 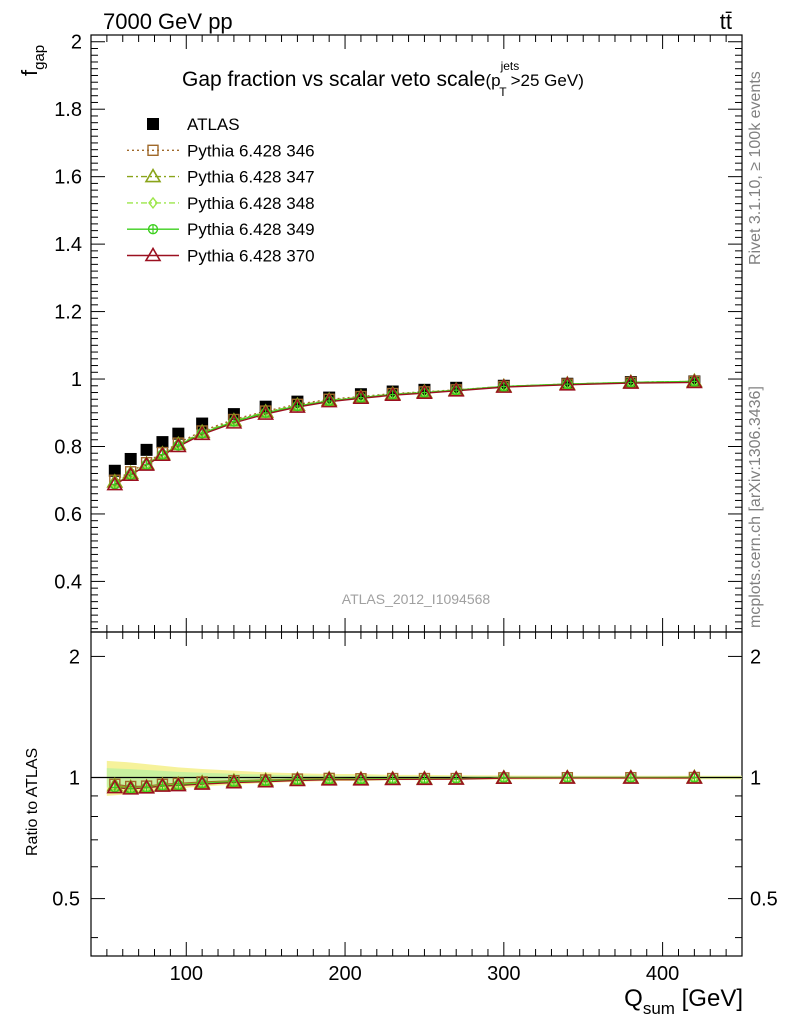 What do you see at coordinates (503, 974) in the screenshot?
I see `x-tick-label: 300` at bounding box center [503, 974].